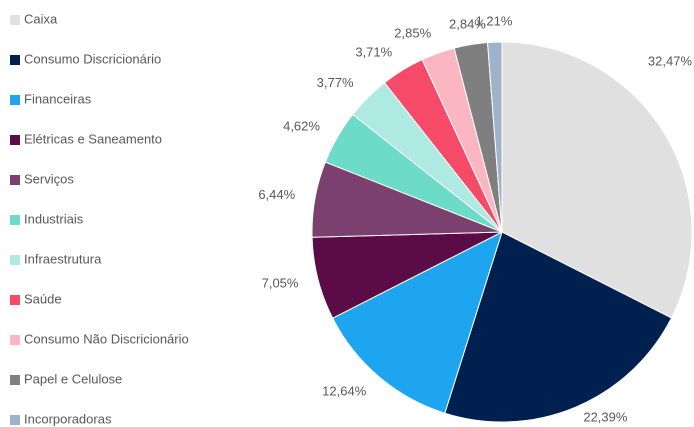 The image size is (694, 427). What do you see at coordinates (63, 258) in the screenshot?
I see `legend-label: Infraestrutura` at bounding box center [63, 258].